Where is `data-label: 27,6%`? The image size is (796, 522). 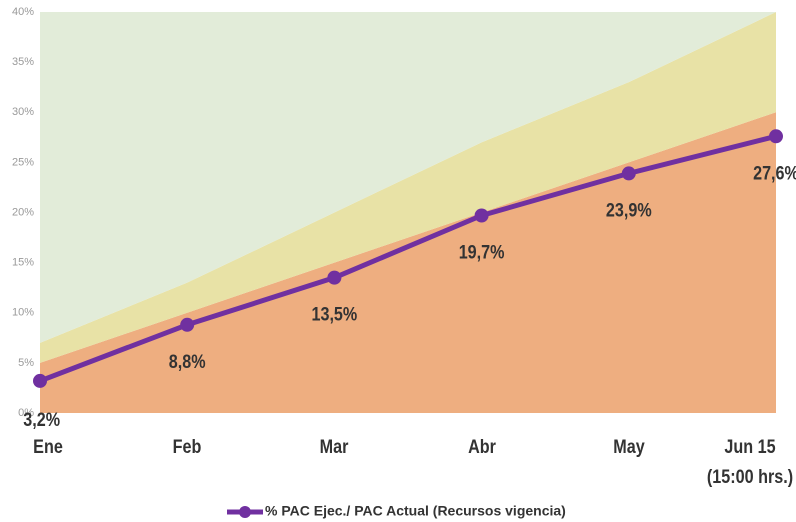
data-label: 27,6% is located at coordinates (774, 173).